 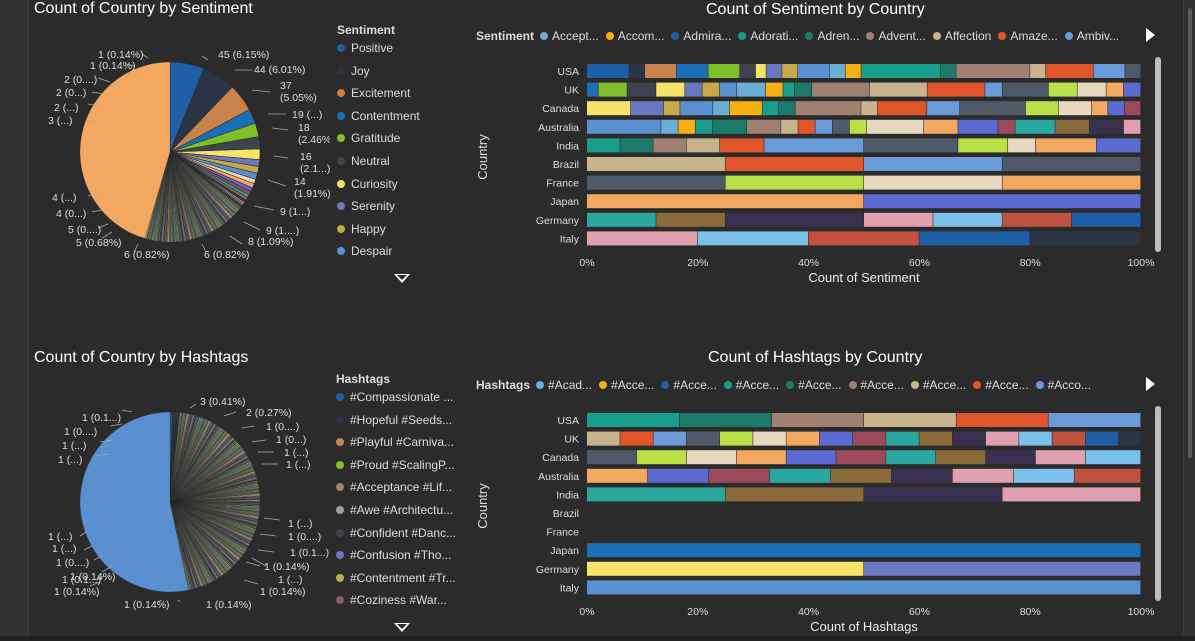 What do you see at coordinates (1190, 233) in the screenshot?
I see `page-scrollbar` at bounding box center [1190, 233].